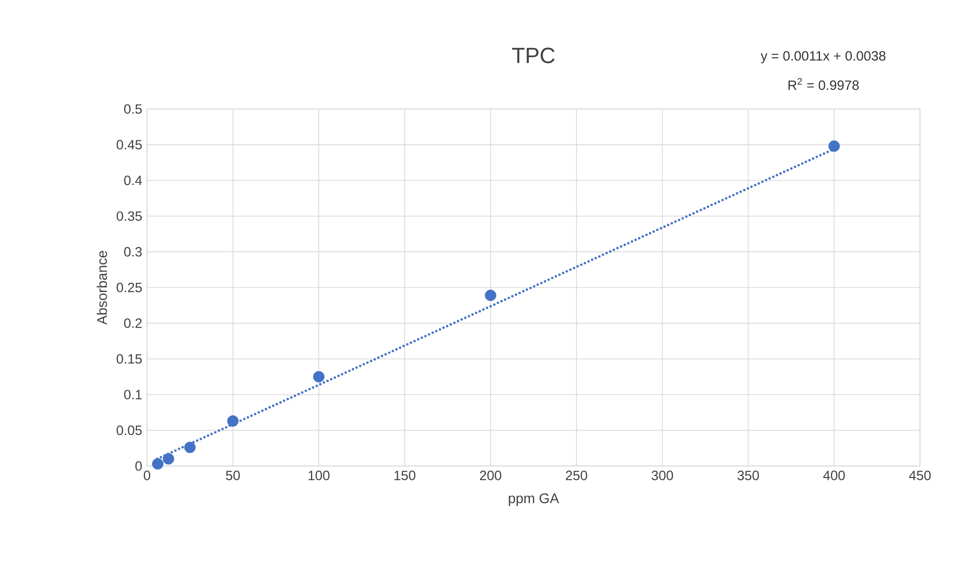  I want to click on chart-title: TPC, so click(533, 56).